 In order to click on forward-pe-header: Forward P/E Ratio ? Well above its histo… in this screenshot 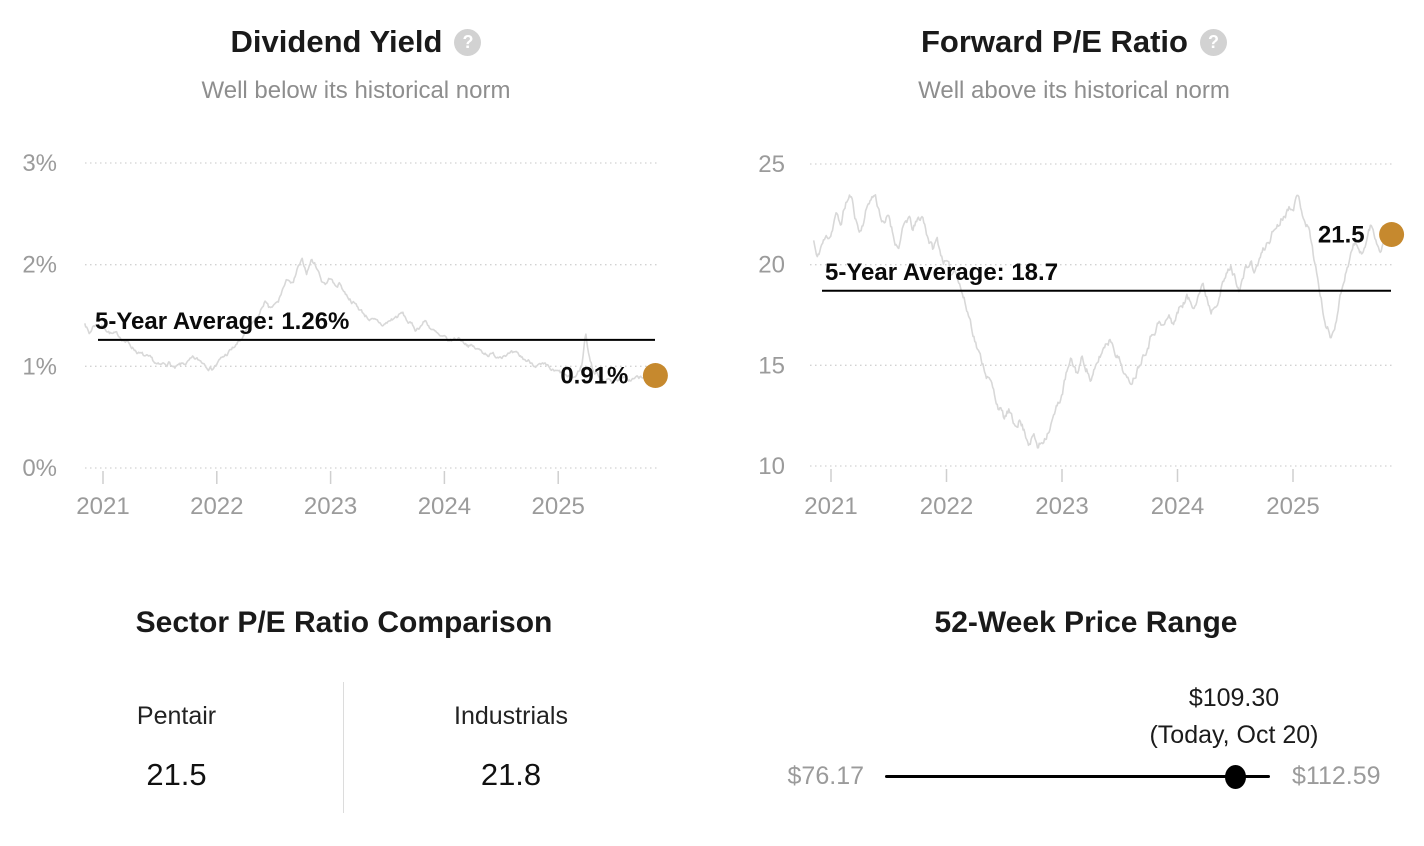, I will do `click(1074, 64)`.